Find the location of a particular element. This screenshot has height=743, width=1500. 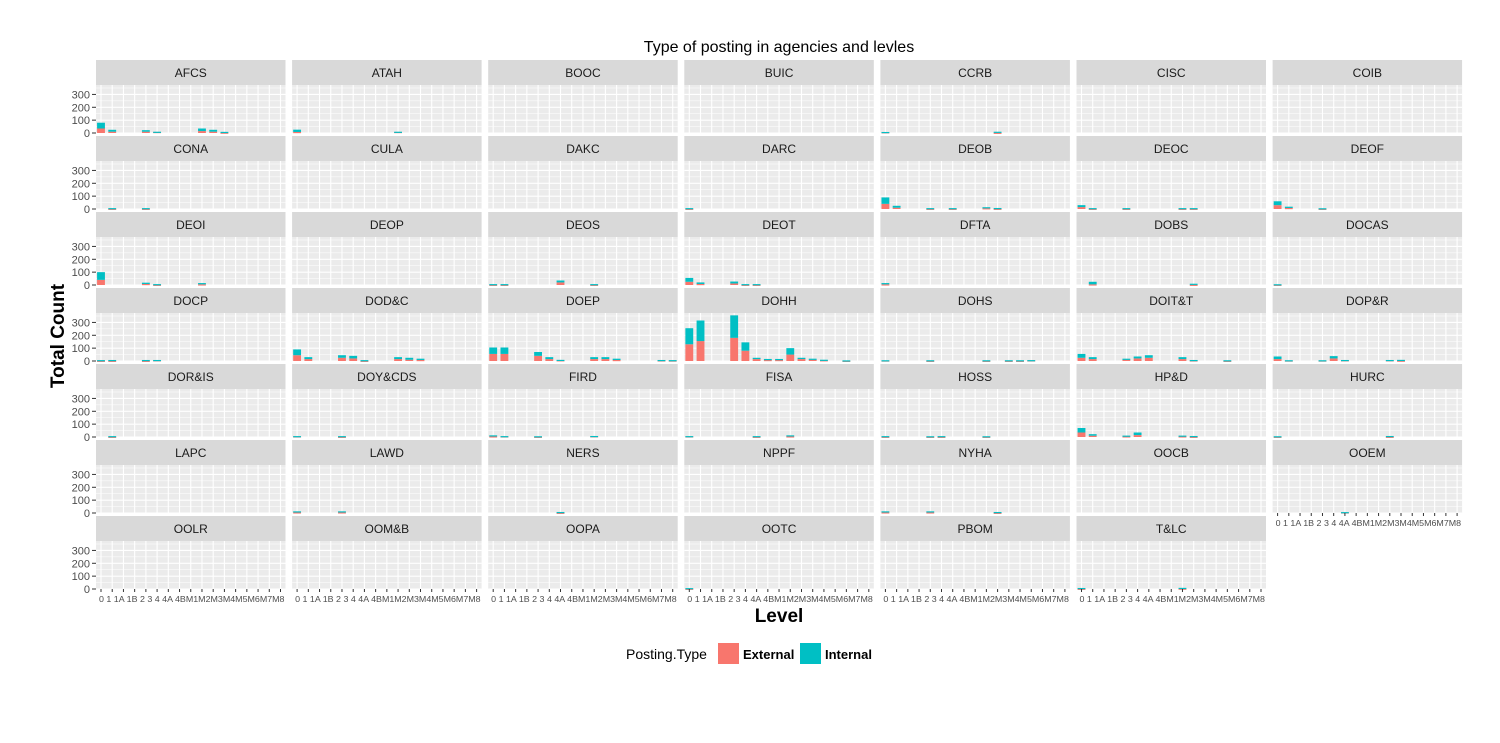

facet-label: DOEP is located at coordinates (583, 301).